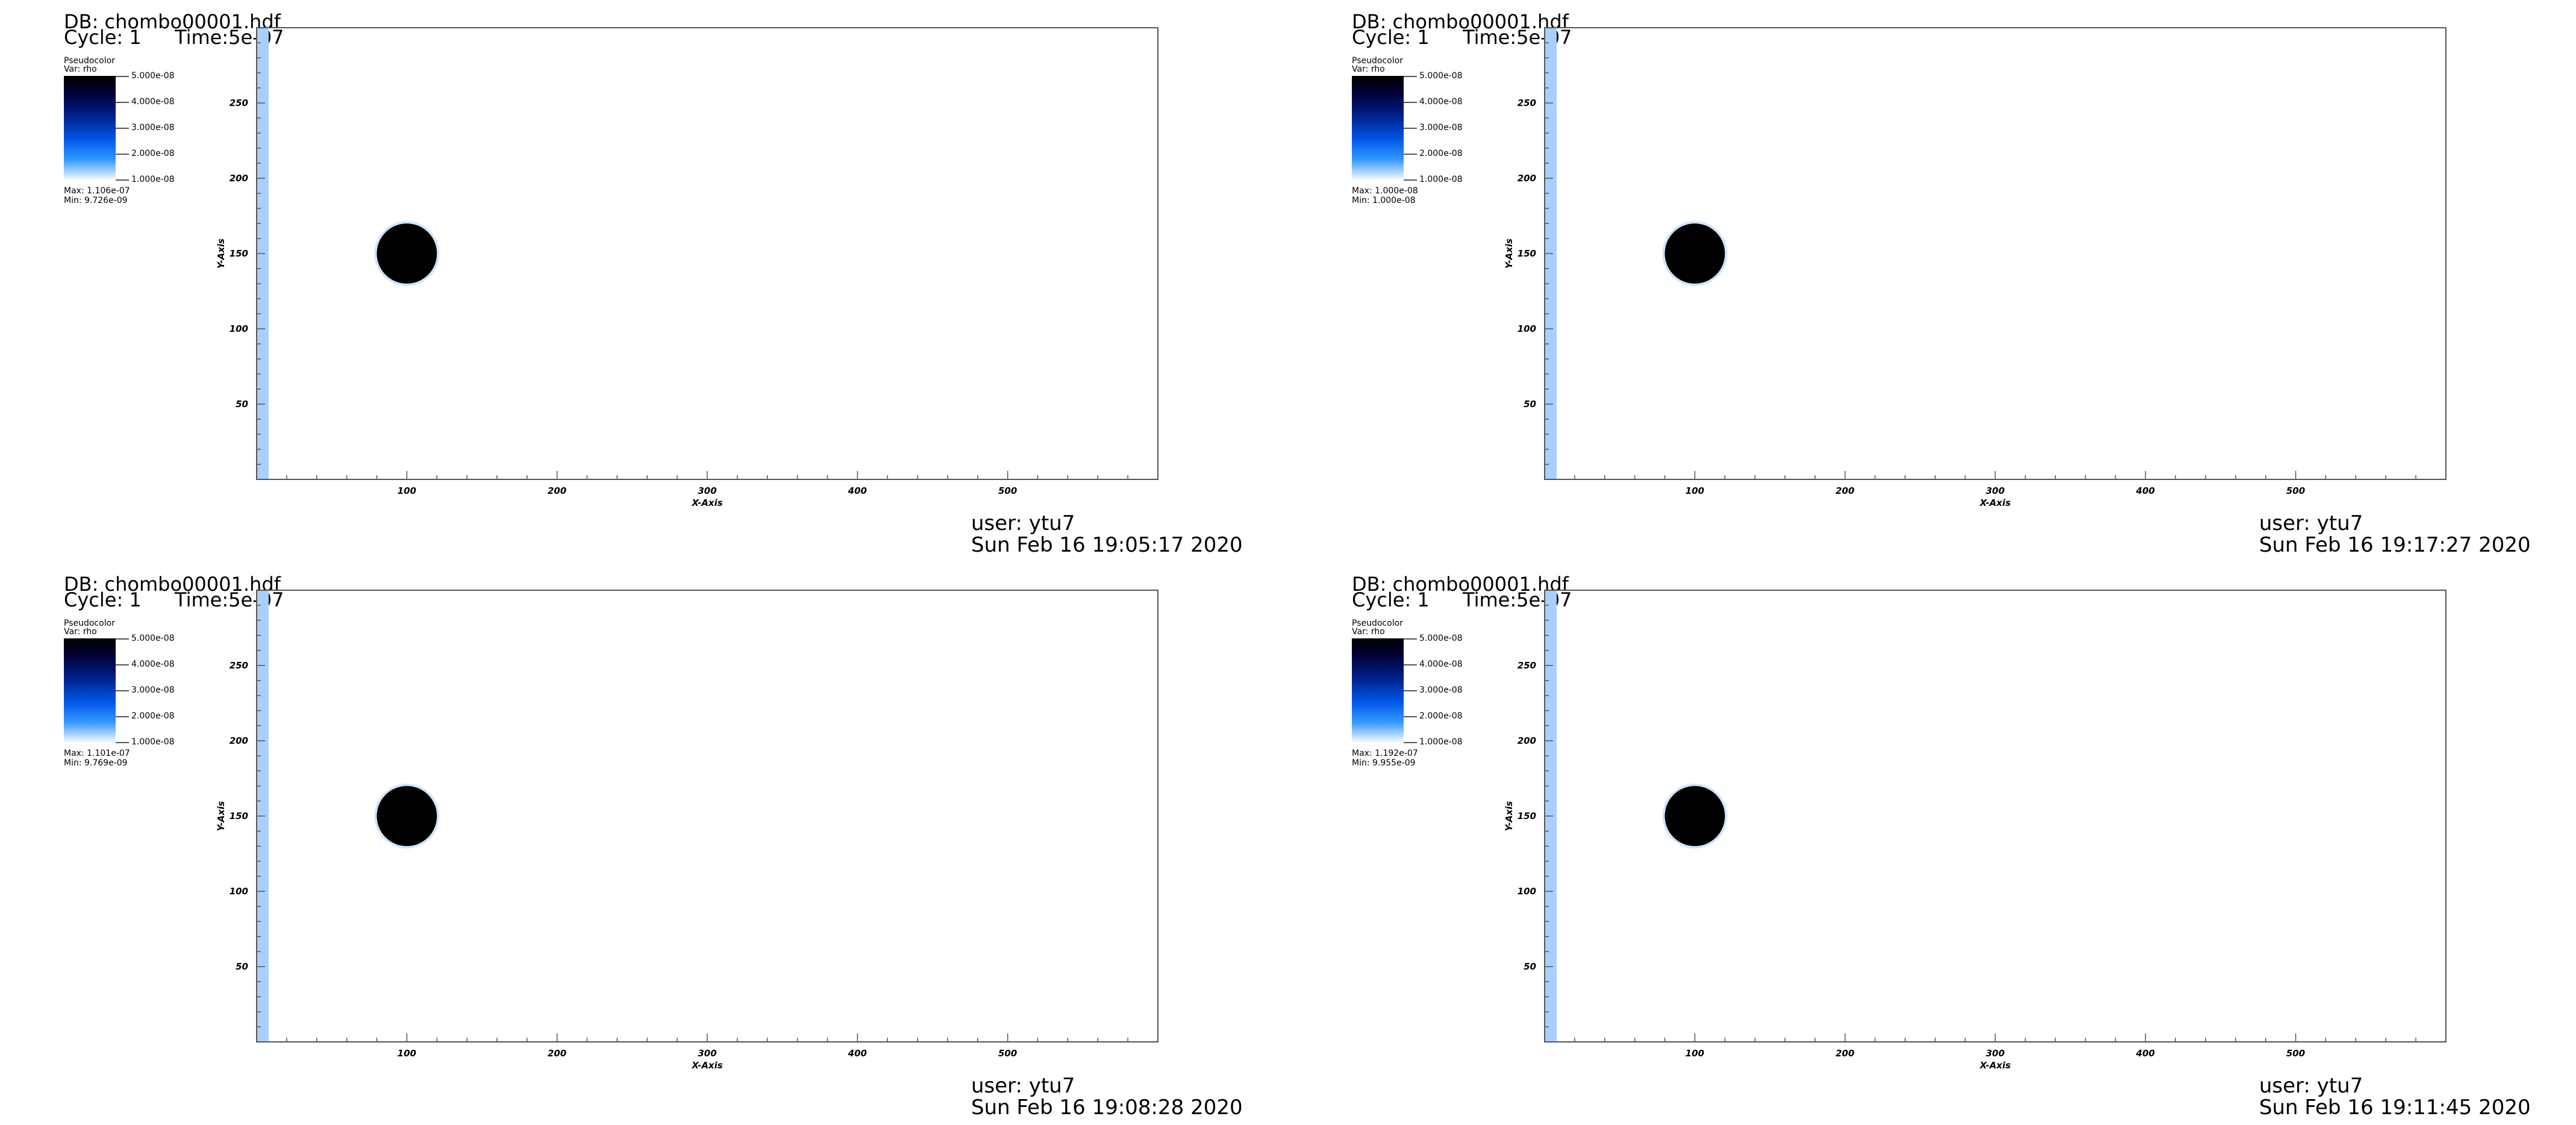 The width and height of the screenshot is (2576, 1125). What do you see at coordinates (2395, 1107) in the screenshot?
I see `date-label: Sun Feb 16 19:11:45 2020` at bounding box center [2395, 1107].